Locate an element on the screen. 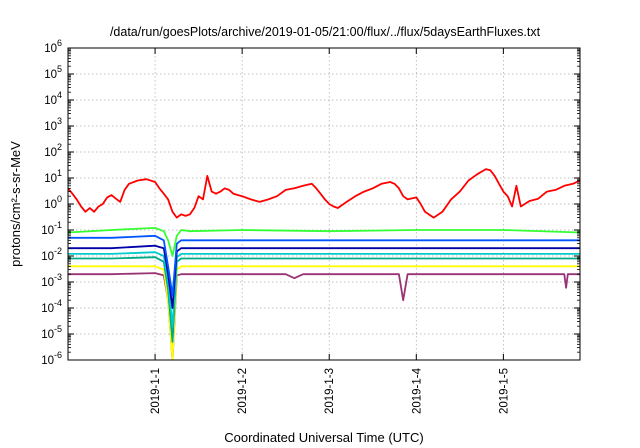 This screenshot has height=448, width=640. y-tick-label: 10¹ is located at coordinates (53, 176).